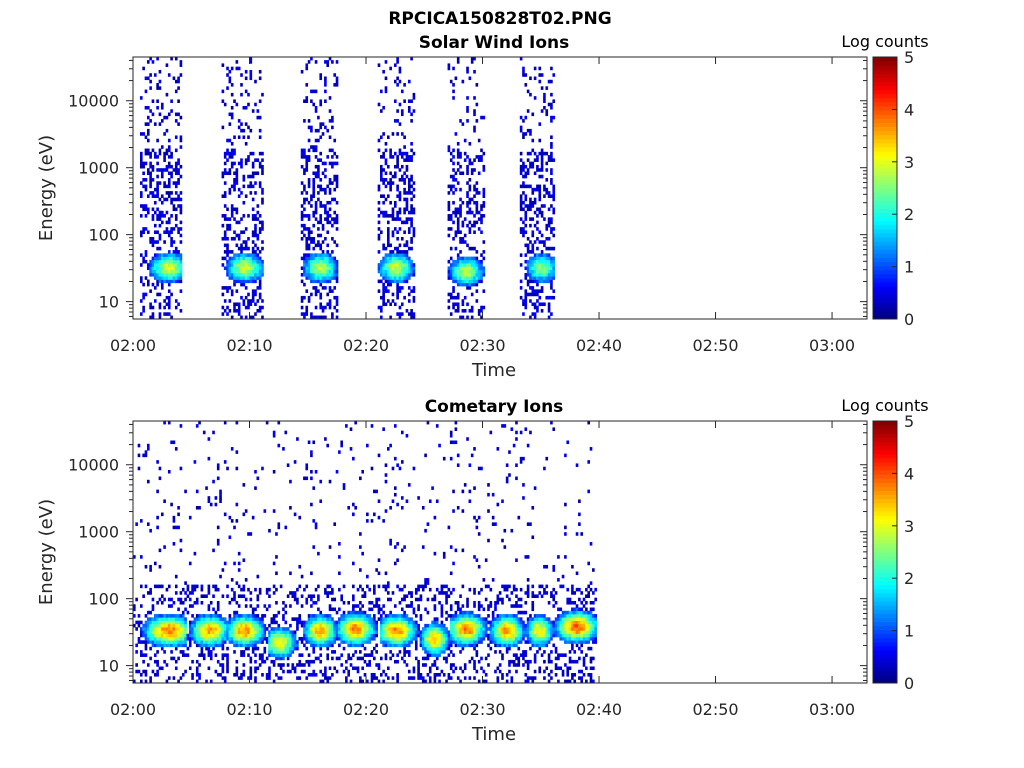 Image resolution: width=1024 pixels, height=768 pixels. I want to click on colorbar-segment, so click(885, 260).